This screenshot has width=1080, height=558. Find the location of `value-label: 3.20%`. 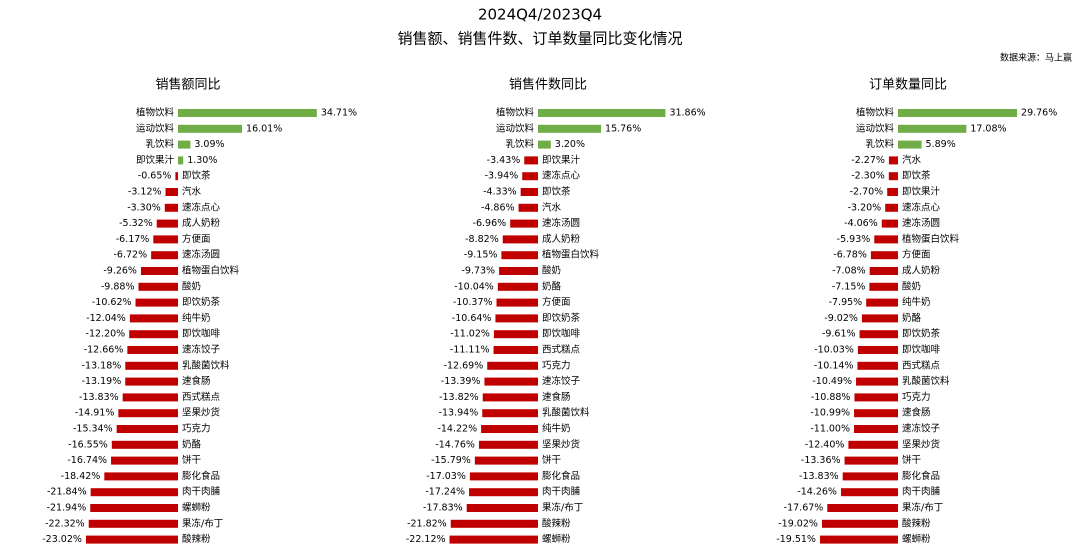

value-label: 3.20% is located at coordinates (570, 144).